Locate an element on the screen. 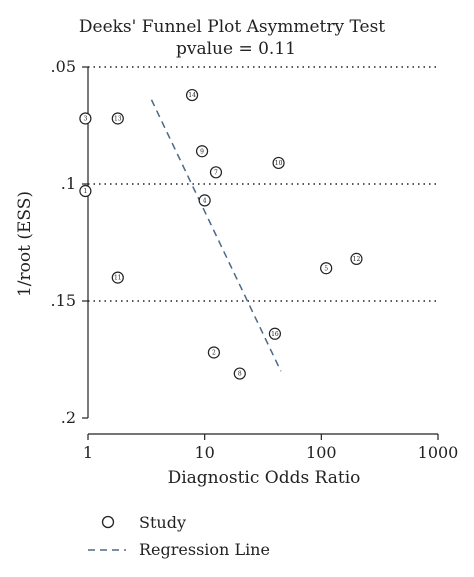 The height and width of the screenshot is (577, 474). legend-study-label: Study is located at coordinates (162, 522).